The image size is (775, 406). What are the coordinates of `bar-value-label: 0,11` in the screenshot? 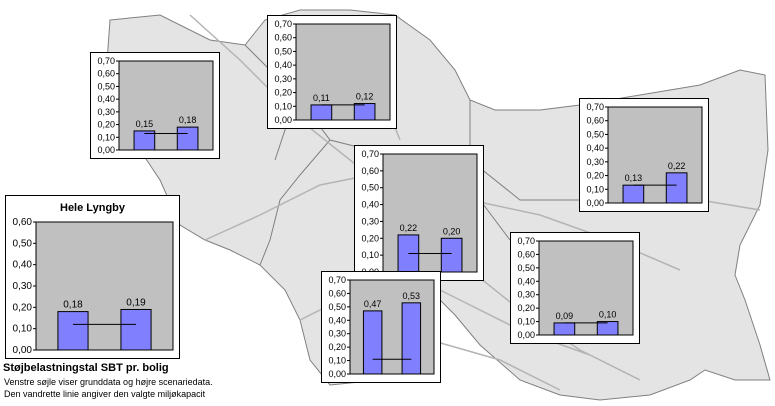 It's located at (321, 98).